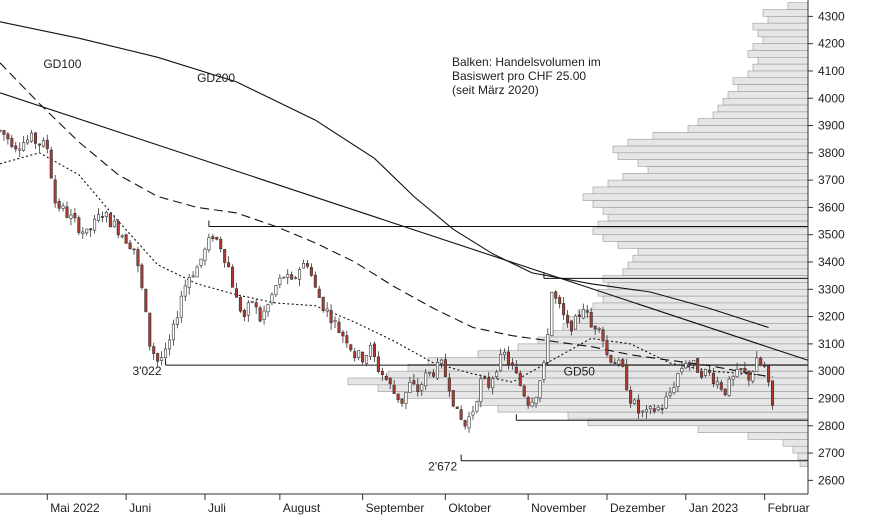  What do you see at coordinates (831, 262) in the screenshot?
I see `y-tick-label: 3400` at bounding box center [831, 262].